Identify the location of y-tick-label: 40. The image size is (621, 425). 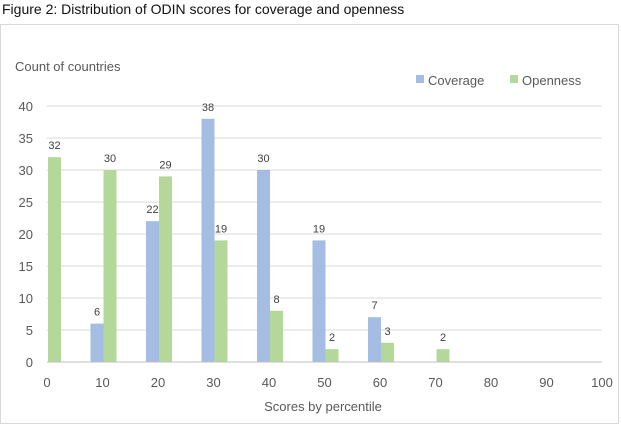
(26, 106).